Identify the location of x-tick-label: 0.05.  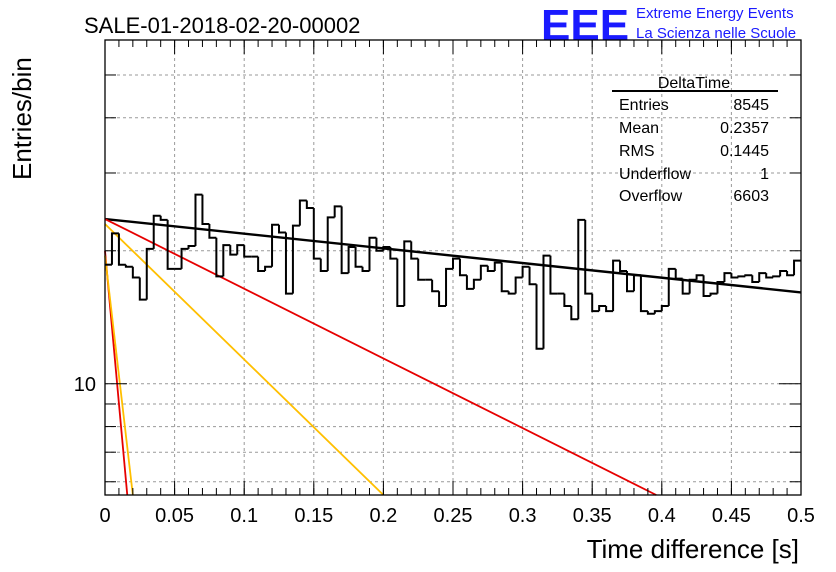
(174, 516).